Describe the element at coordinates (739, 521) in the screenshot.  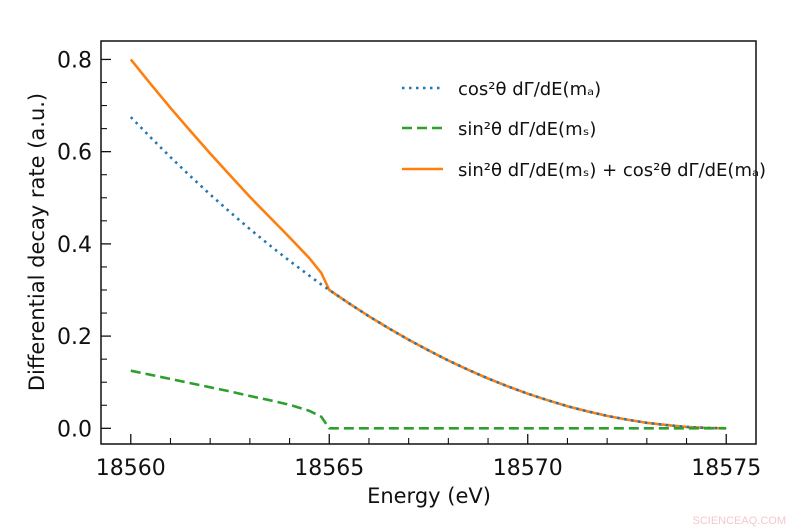
I see `watermark: SCIENCEAQ.COM` at that location.